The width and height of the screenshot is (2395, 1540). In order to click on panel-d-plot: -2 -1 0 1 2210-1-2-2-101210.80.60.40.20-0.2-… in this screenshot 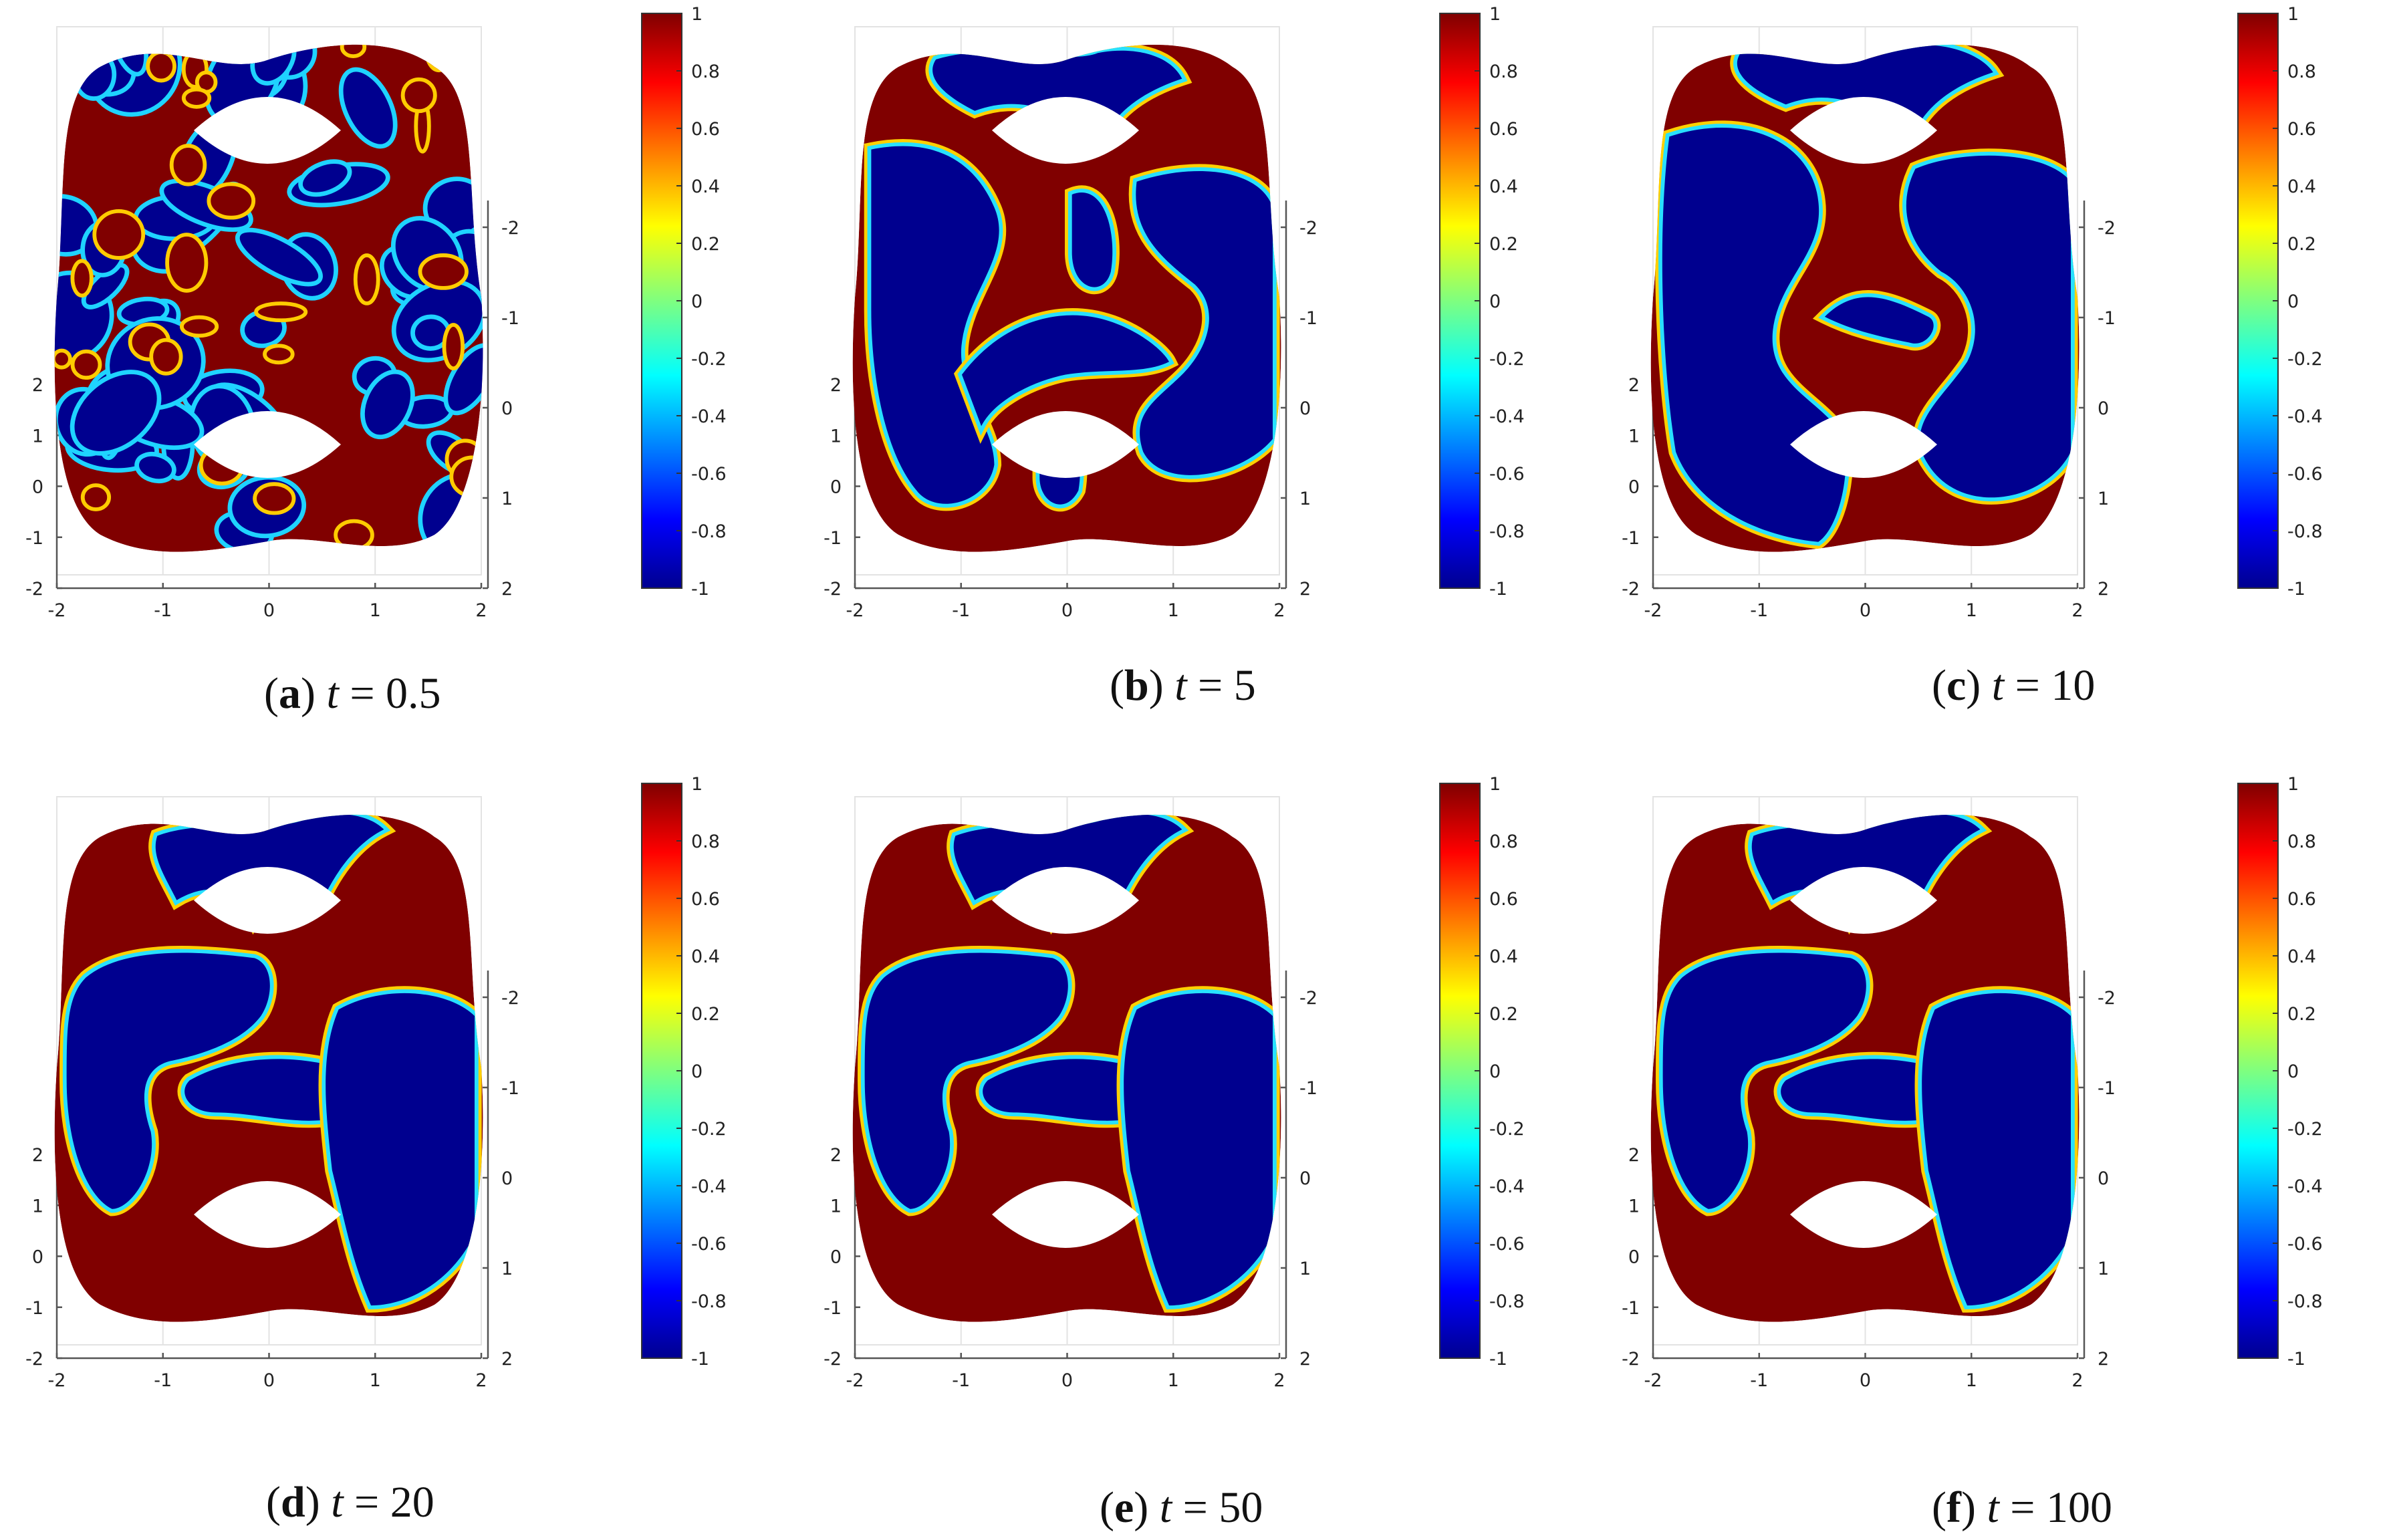, I will do `click(376, 1082)`.